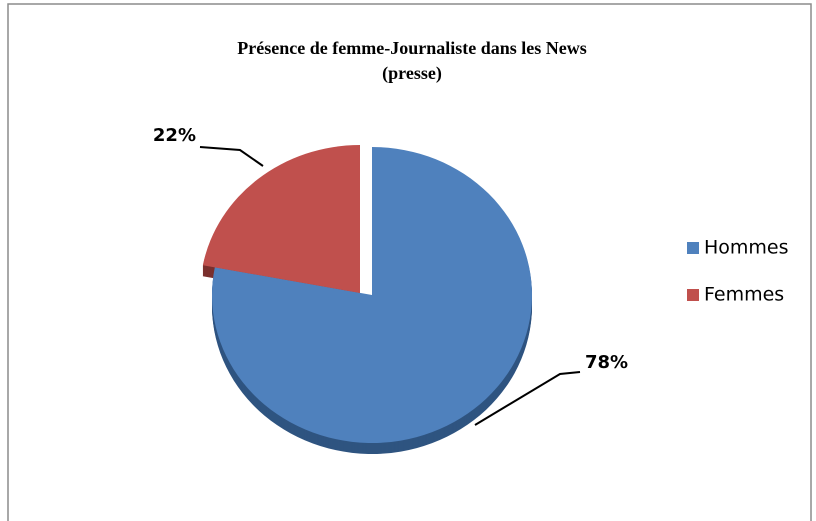  I want to click on data-label: 22%, so click(174, 135).